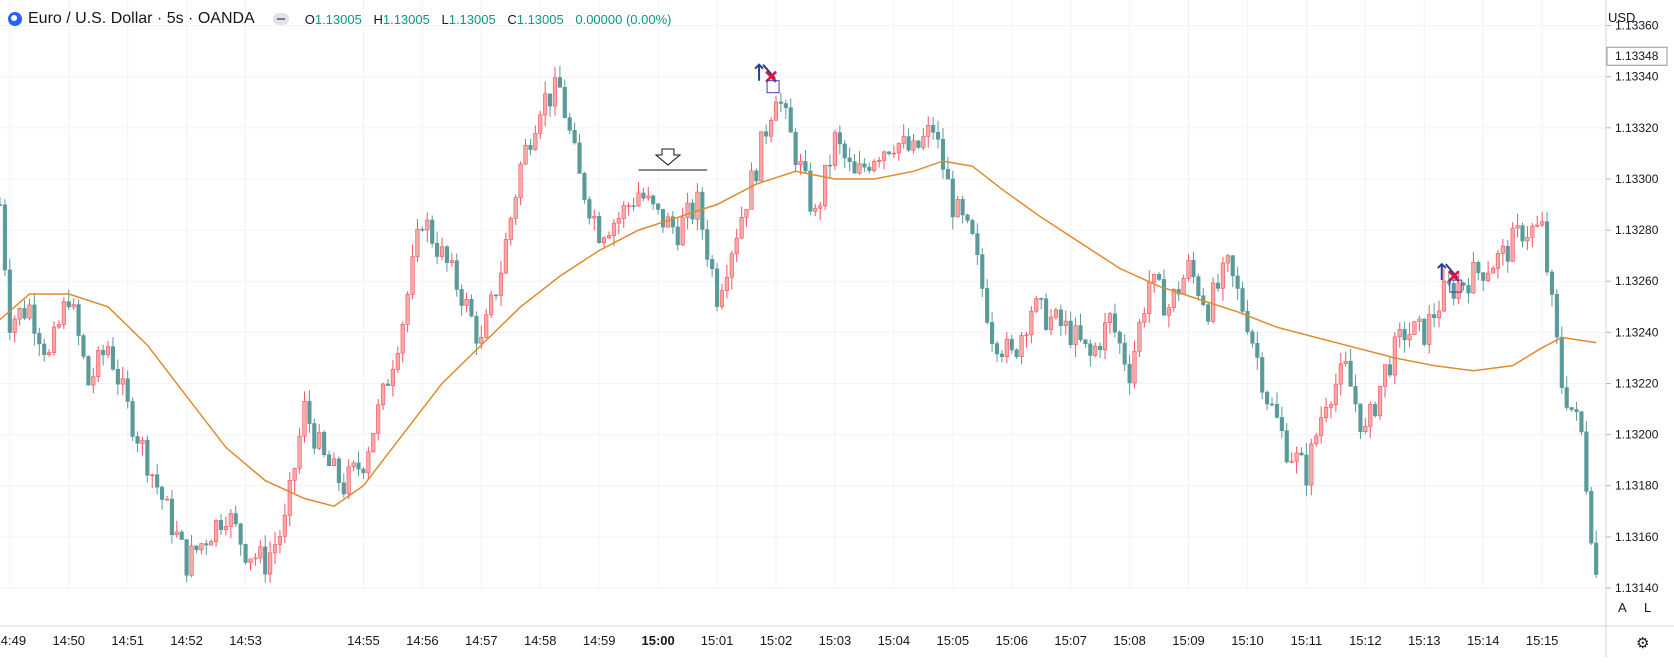  What do you see at coordinates (141, 18) in the screenshot?
I see `symbol-title: Euro / U.S. Dollar · 5s · OANDA` at bounding box center [141, 18].